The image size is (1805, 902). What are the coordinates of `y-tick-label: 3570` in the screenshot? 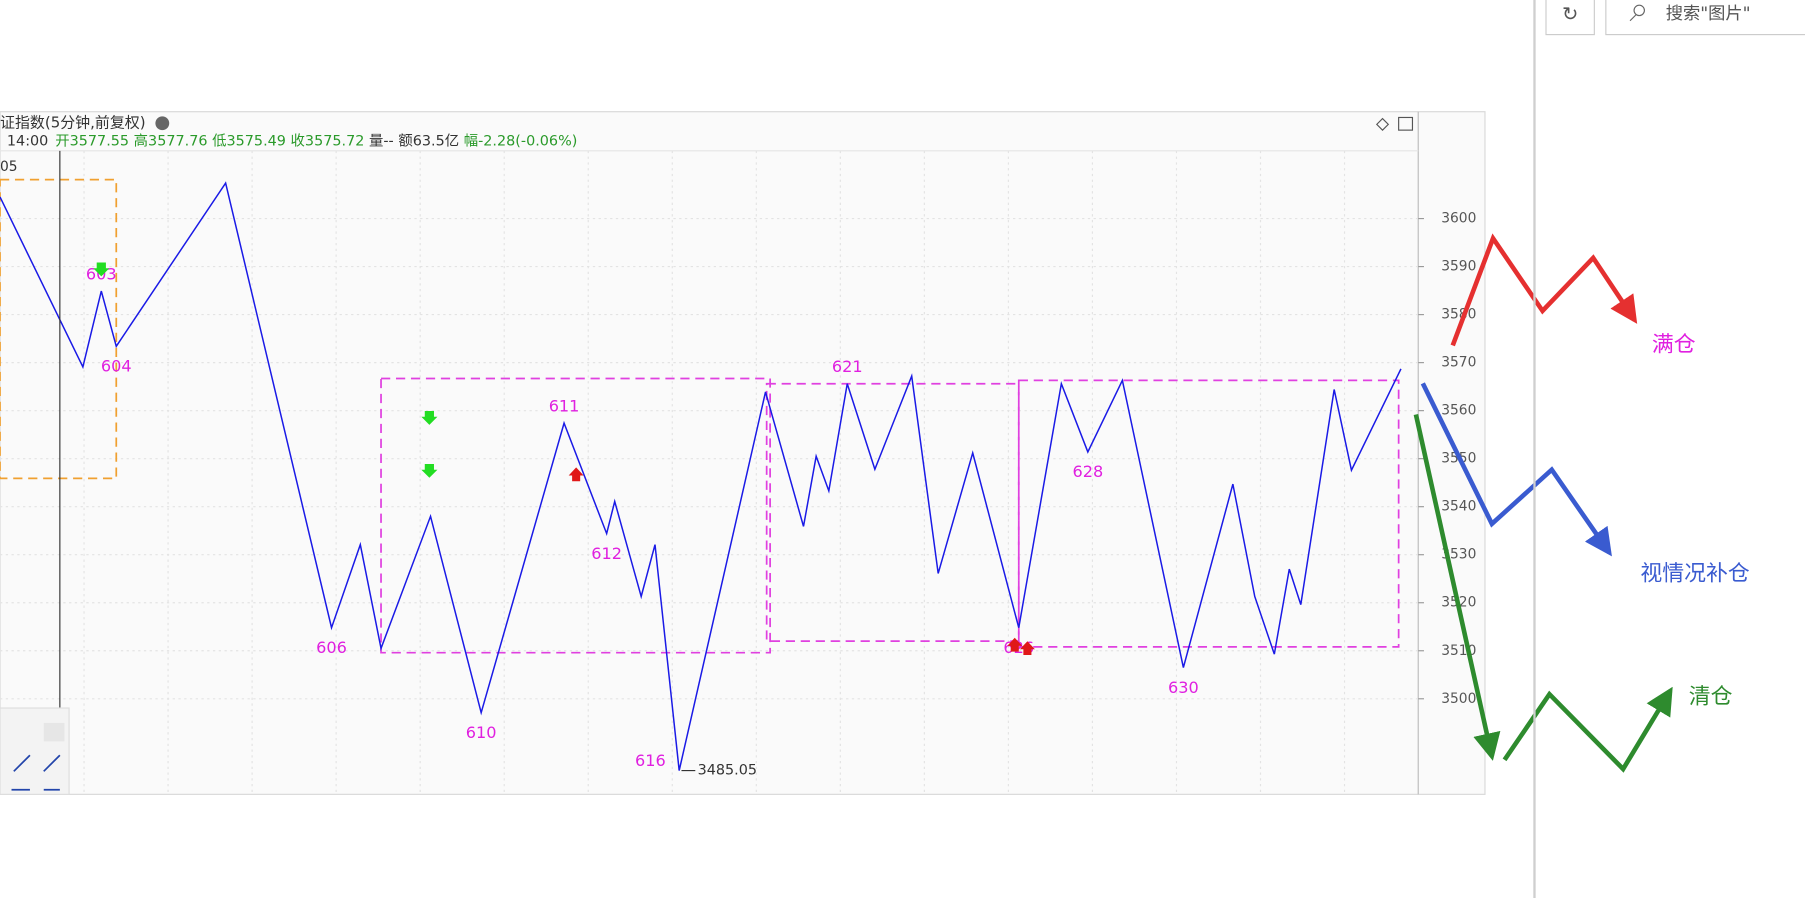 It's located at (1458, 363).